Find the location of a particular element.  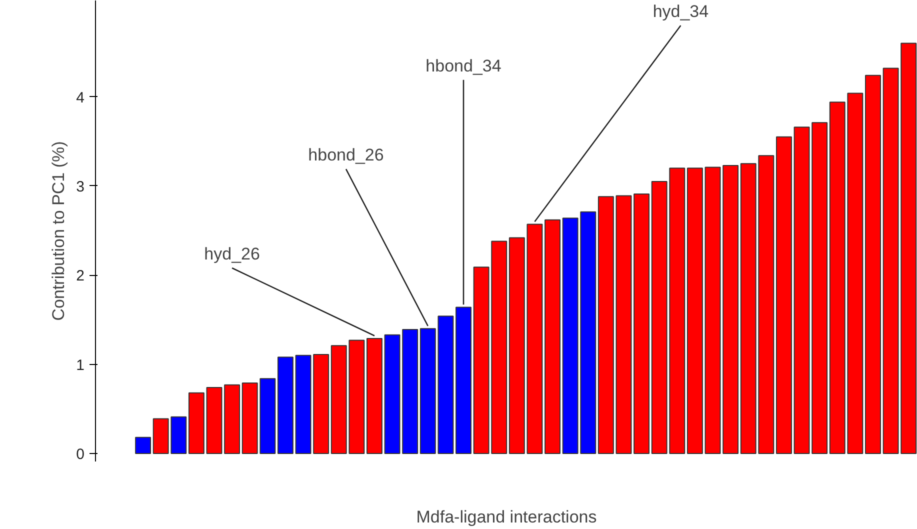

y-tick-label: 1 is located at coordinates (80, 365).